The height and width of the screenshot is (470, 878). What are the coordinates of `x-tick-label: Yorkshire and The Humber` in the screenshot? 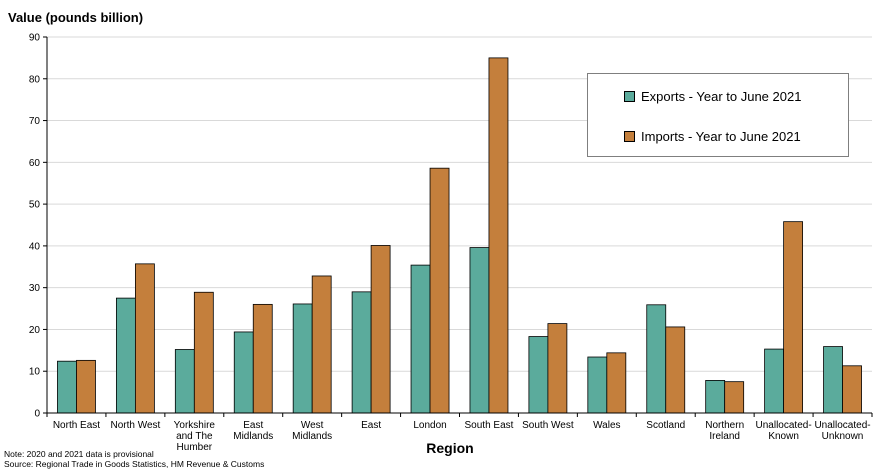 It's located at (195, 436).